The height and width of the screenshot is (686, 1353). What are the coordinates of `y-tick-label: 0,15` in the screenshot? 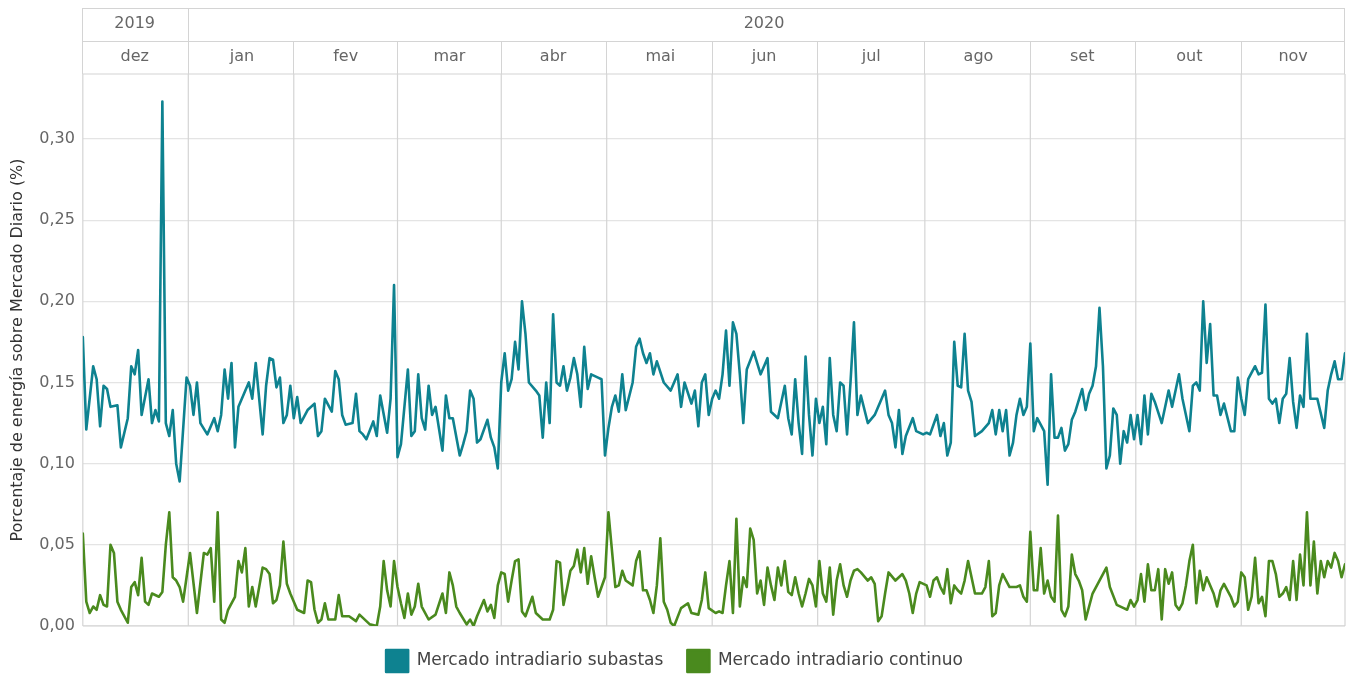 It's located at (57, 381).